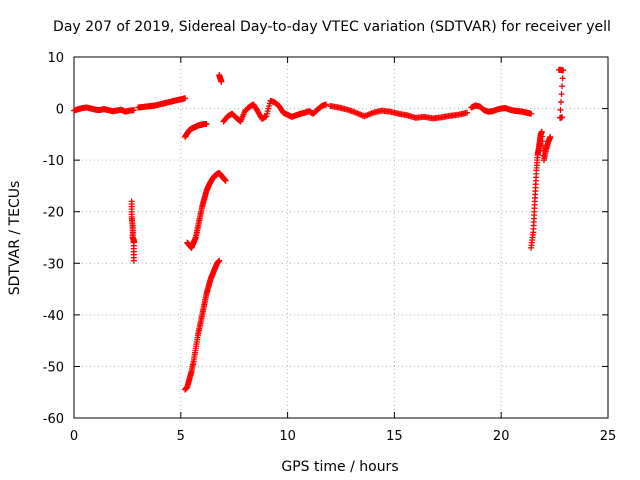  I want to click on y-tick-label: -50, so click(53, 367).